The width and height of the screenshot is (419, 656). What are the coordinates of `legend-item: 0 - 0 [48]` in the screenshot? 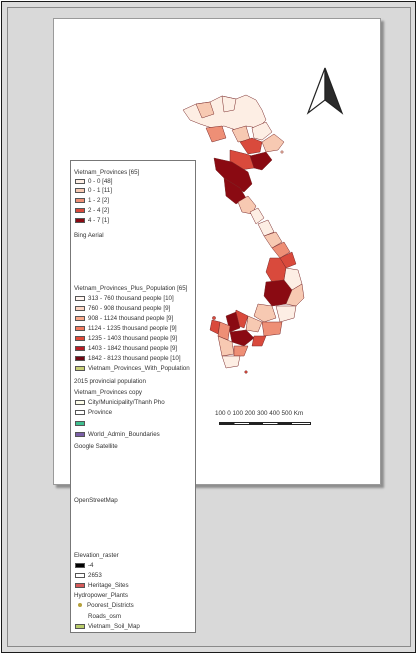 It's located at (93, 181).